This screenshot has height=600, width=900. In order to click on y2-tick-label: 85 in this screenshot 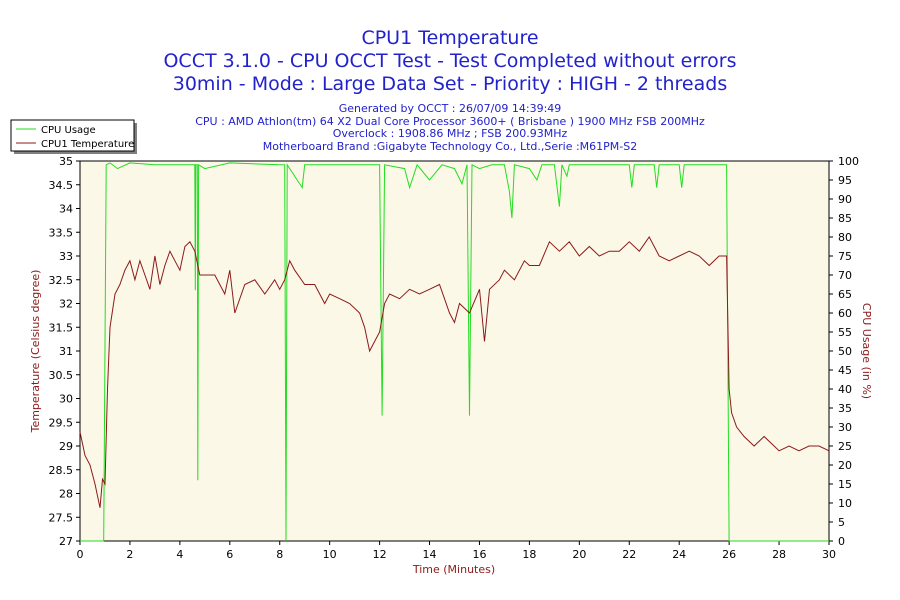, I will do `click(845, 218)`.